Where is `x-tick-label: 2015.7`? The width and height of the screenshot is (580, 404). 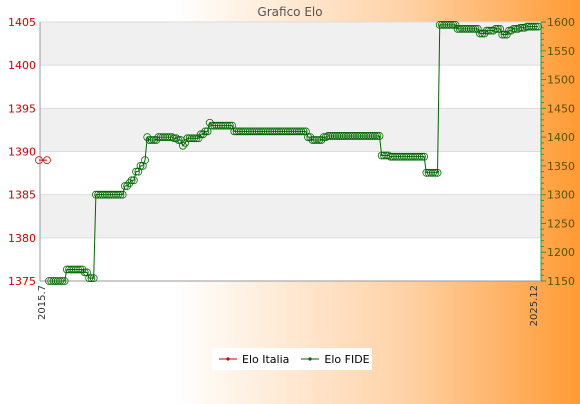 x-tick-label: 2015.7 is located at coordinates (42, 302).